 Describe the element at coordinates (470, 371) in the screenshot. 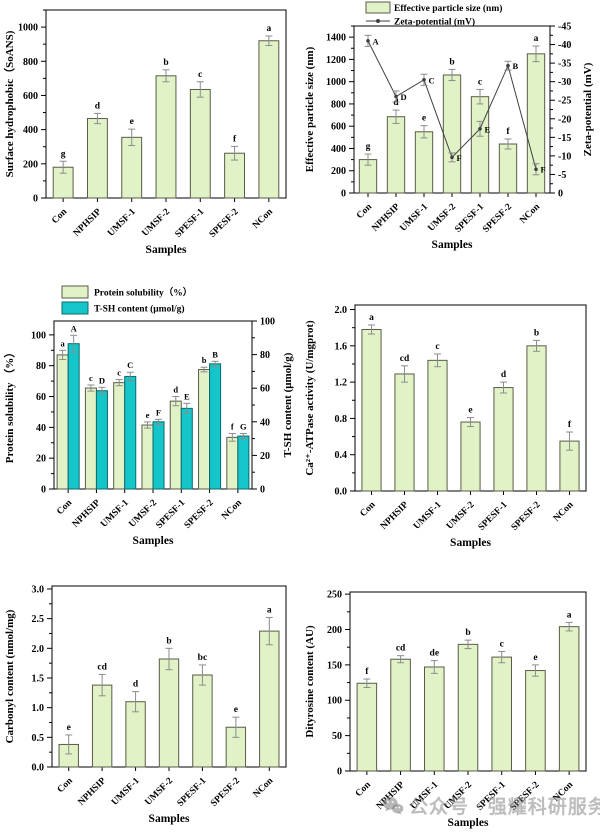

I see `significance-letters: a cd c e d b f` at that location.